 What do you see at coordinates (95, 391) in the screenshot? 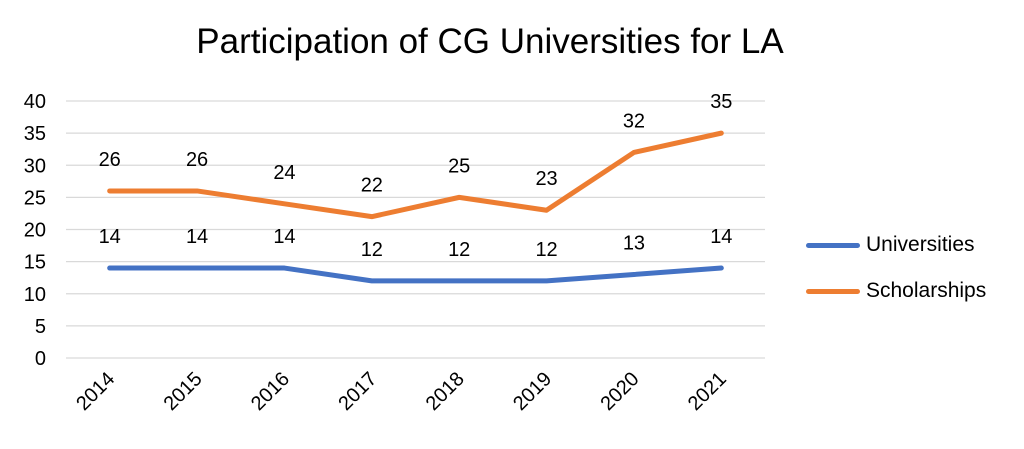
I see `x-tick-label: 2014` at bounding box center [95, 391].